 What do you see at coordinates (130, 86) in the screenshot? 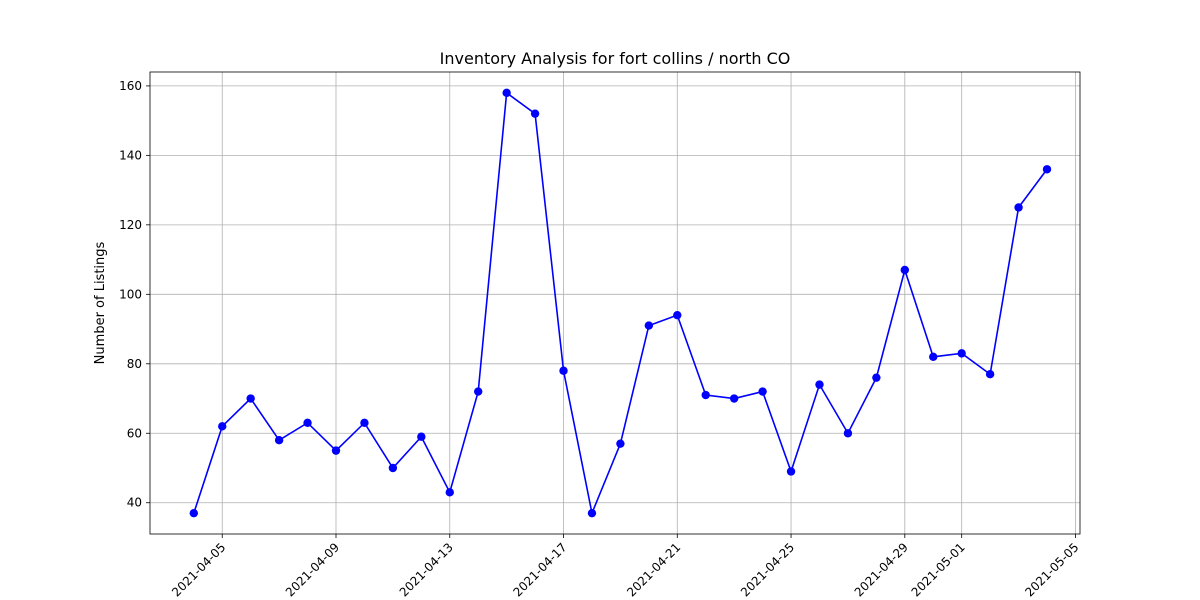
I see `y-tick-label: 160` at bounding box center [130, 86].